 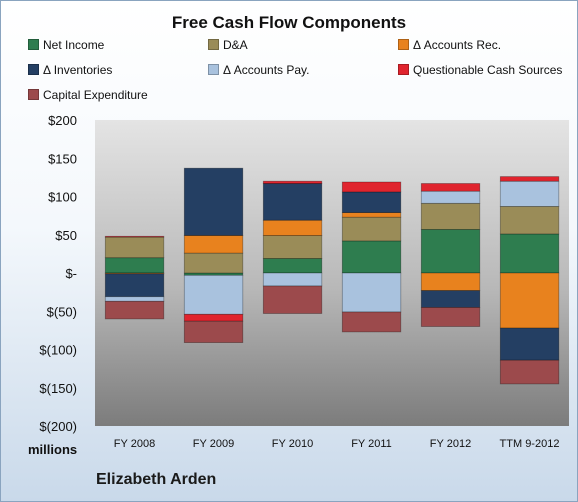 What do you see at coordinates (62, 311) in the screenshot?
I see `y-tick-label: $(50)` at bounding box center [62, 311].